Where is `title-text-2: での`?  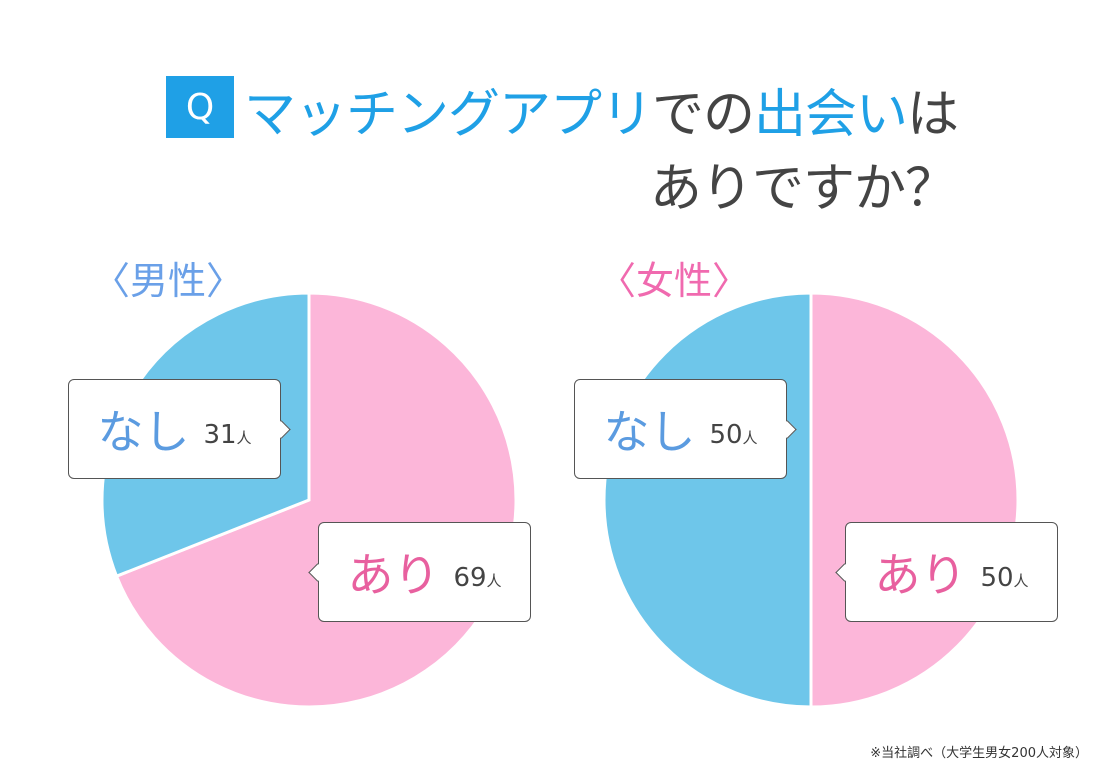
title-text-2: での is located at coordinates (703, 115).